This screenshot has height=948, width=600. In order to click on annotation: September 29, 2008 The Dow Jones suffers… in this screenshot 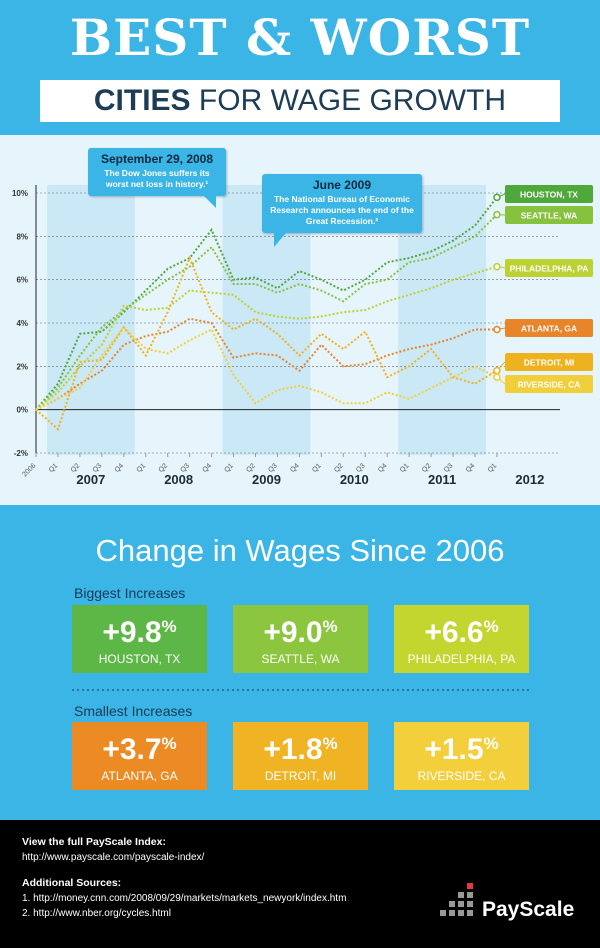, I will do `click(157, 178)`.